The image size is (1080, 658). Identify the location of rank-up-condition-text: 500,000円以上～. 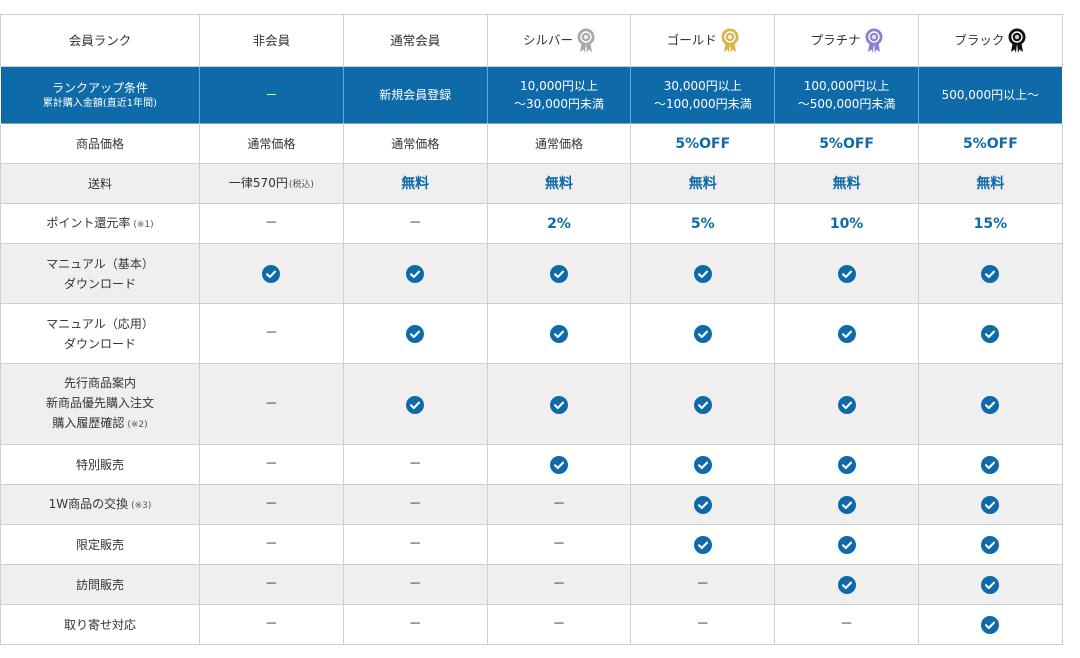
(990, 95).